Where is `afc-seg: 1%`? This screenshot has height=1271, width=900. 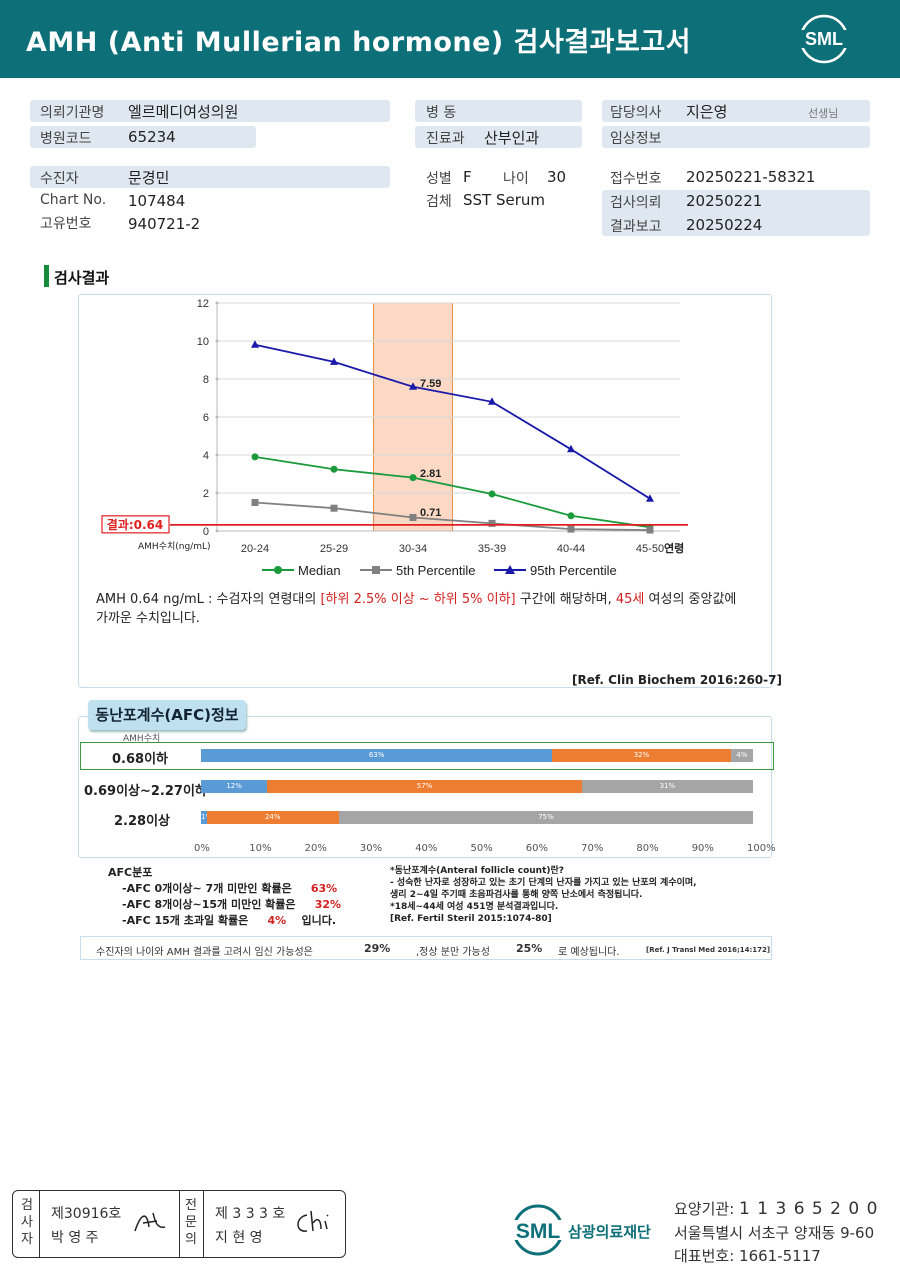
afc-seg: 1% is located at coordinates (204, 817).